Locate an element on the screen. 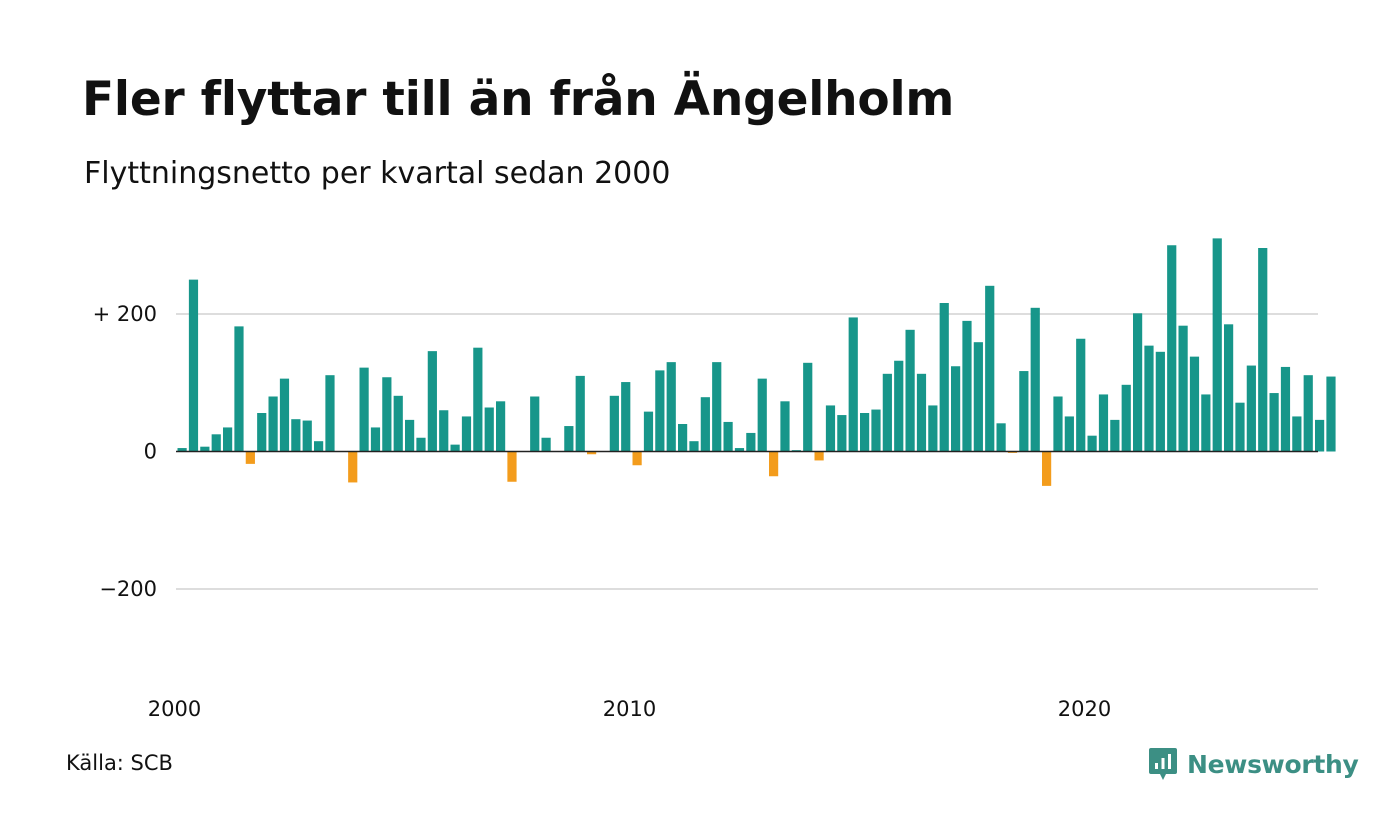 The image size is (1400, 840). newsworthy-logo-icon is located at coordinates (1163, 764).